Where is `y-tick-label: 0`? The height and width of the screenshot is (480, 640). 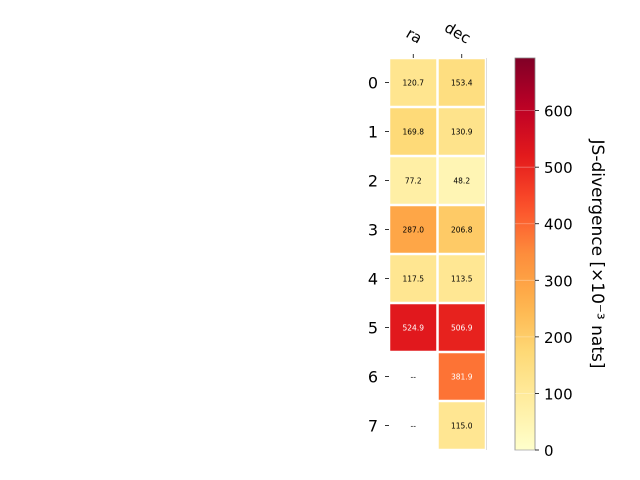
y-tick-label: 0 is located at coordinates (373, 83).